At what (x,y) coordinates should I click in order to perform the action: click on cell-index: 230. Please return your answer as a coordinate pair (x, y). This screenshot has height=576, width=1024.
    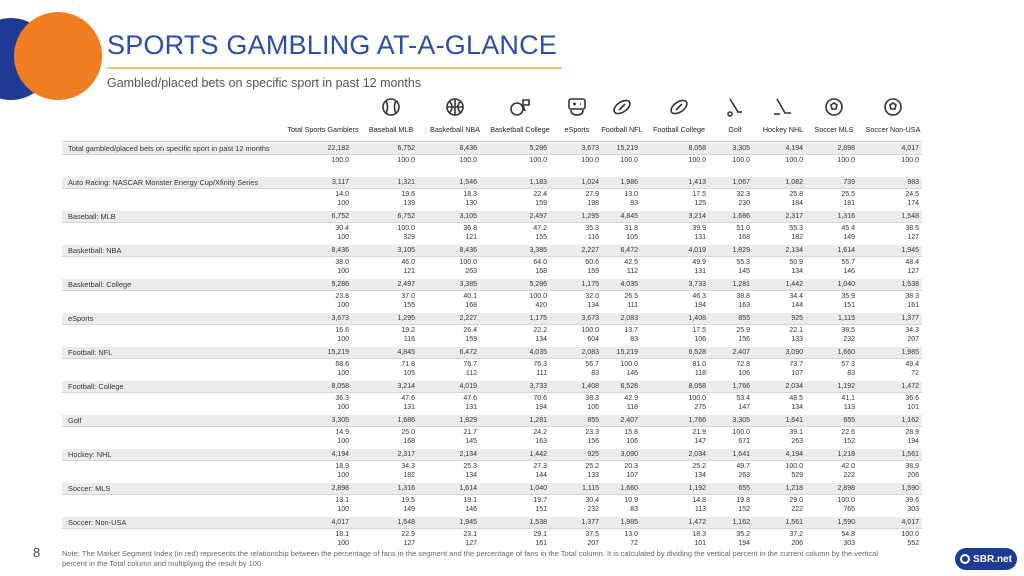
    Looking at the image, I should click on (744, 203).